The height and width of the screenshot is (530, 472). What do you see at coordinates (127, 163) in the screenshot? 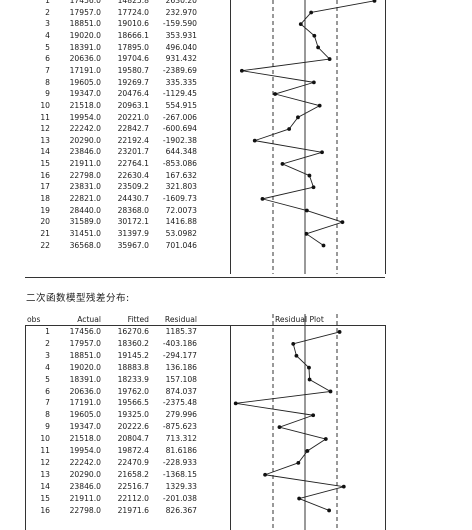
I see `table-row: 15 21911.0 22764.1 -853.086` at bounding box center [127, 163].